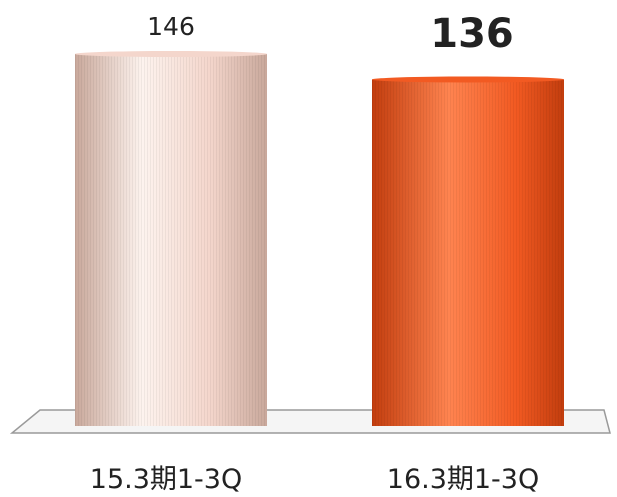 The height and width of the screenshot is (497, 617). What do you see at coordinates (330, 34) in the screenshot?
I see `value-labels-group: 146 136` at bounding box center [330, 34].